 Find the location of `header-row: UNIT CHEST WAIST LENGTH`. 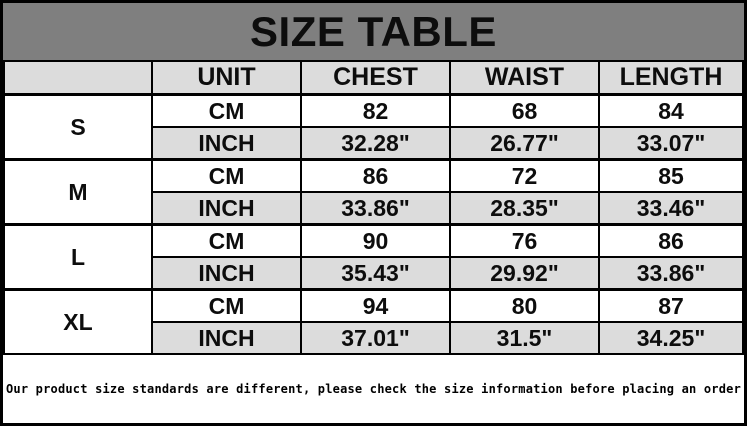

header-row: UNIT CHEST WAIST LENGTH is located at coordinates (373, 78).